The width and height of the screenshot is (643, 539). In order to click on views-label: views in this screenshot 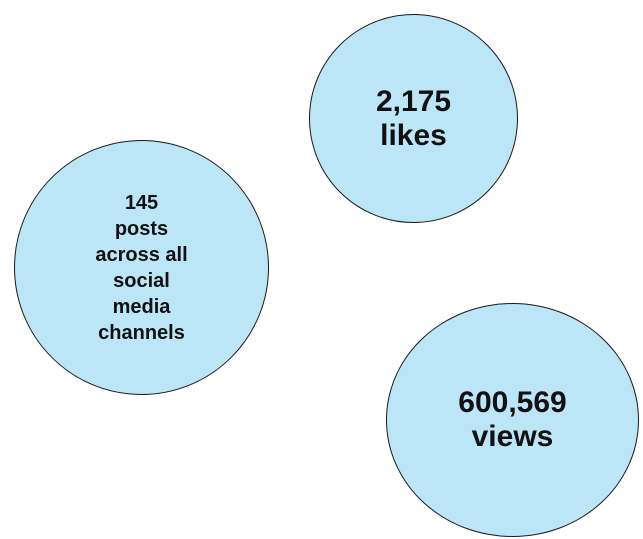, I will do `click(512, 436)`.